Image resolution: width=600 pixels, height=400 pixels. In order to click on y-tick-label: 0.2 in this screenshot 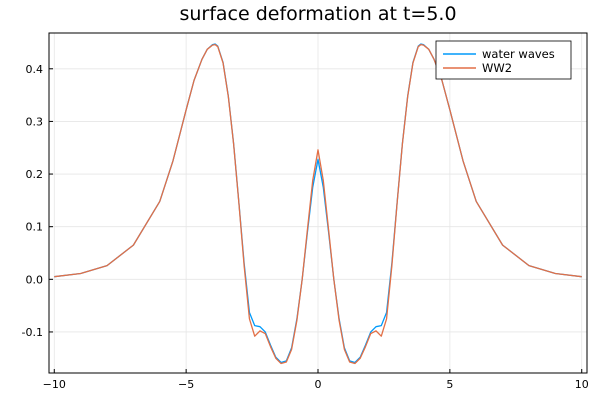, I will do `click(35, 174)`.